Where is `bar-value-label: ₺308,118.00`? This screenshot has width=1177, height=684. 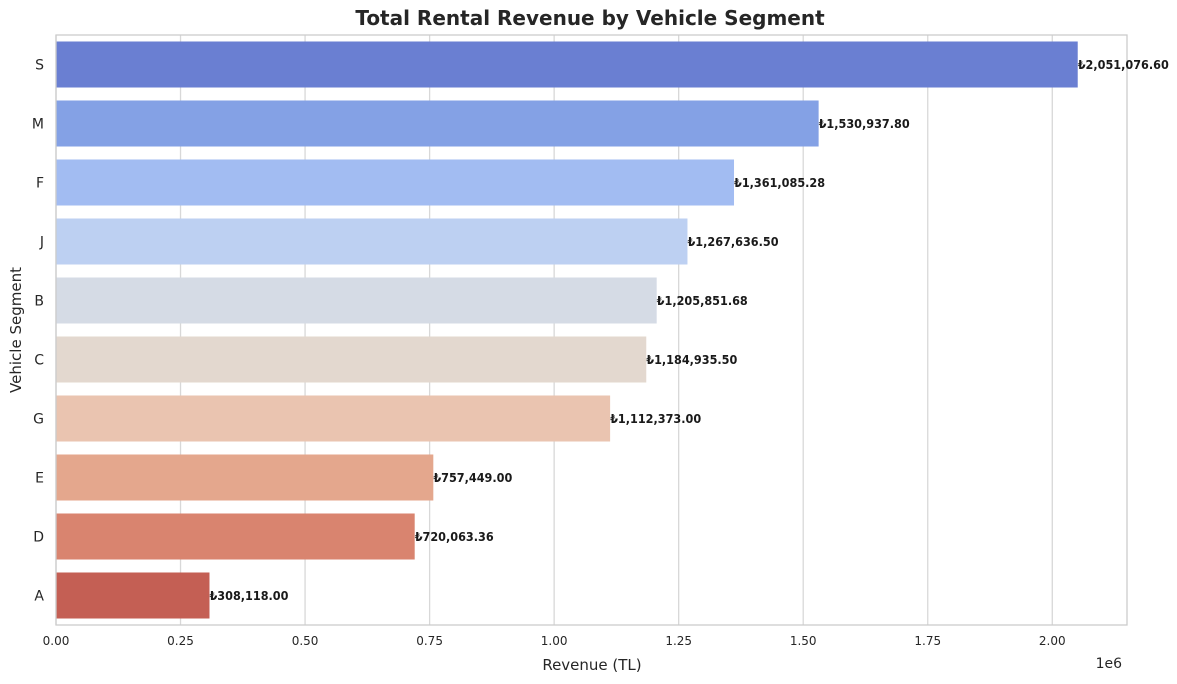 bar-value-label: ₺308,118.00 is located at coordinates (248, 595).